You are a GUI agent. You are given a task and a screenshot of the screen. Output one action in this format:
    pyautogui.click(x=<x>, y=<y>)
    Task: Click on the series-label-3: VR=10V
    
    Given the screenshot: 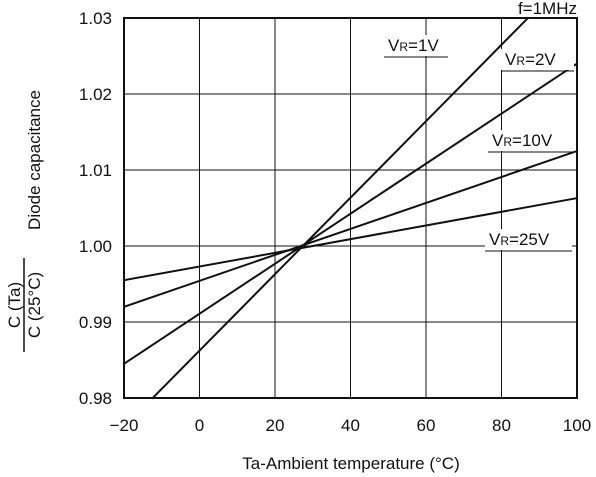 What is the action you would take?
    pyautogui.click(x=522, y=140)
    